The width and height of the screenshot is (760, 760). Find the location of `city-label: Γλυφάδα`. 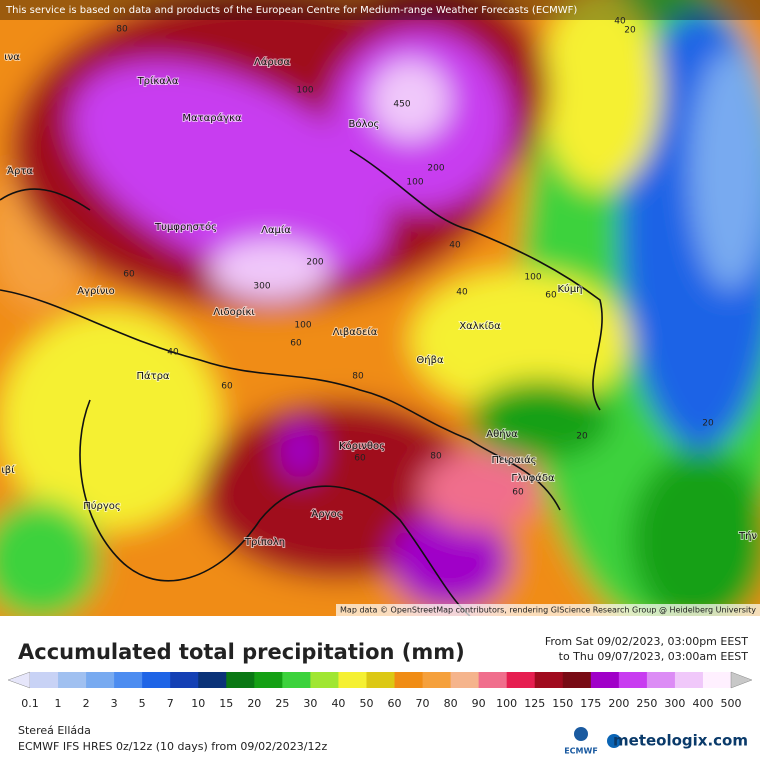

city-label: Γλυφάδα is located at coordinates (533, 478).